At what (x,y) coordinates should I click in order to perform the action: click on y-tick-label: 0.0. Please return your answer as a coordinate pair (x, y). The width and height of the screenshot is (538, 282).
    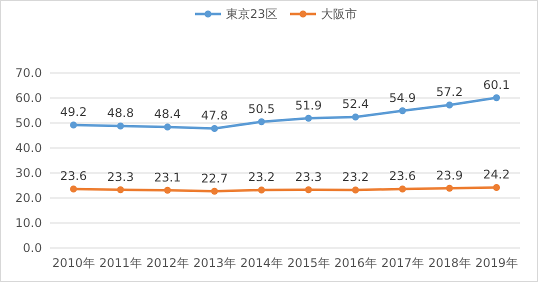
    Looking at the image, I should click on (32, 248).